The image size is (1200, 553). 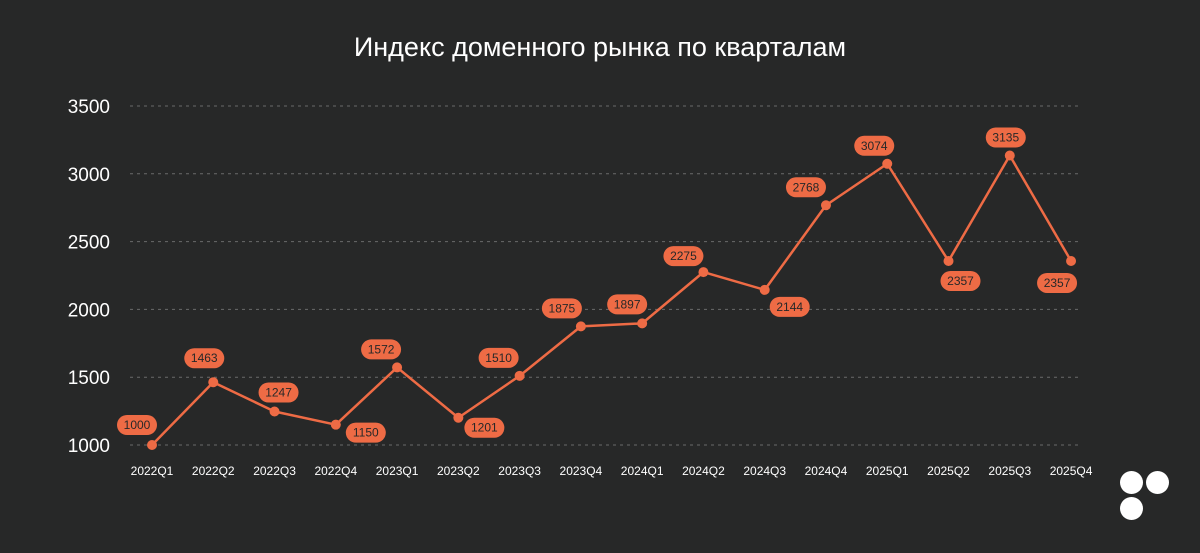 I want to click on data-label: 1150, so click(x=366, y=433).